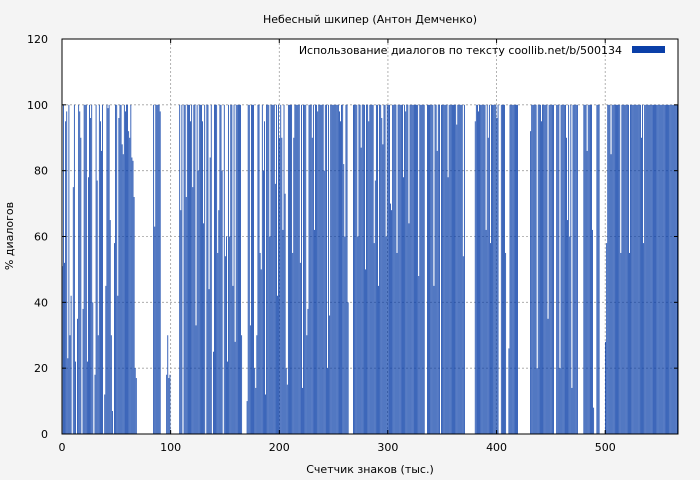 The width and height of the screenshot is (700, 480). I want to click on y-tick-label: 100, so click(37, 105).